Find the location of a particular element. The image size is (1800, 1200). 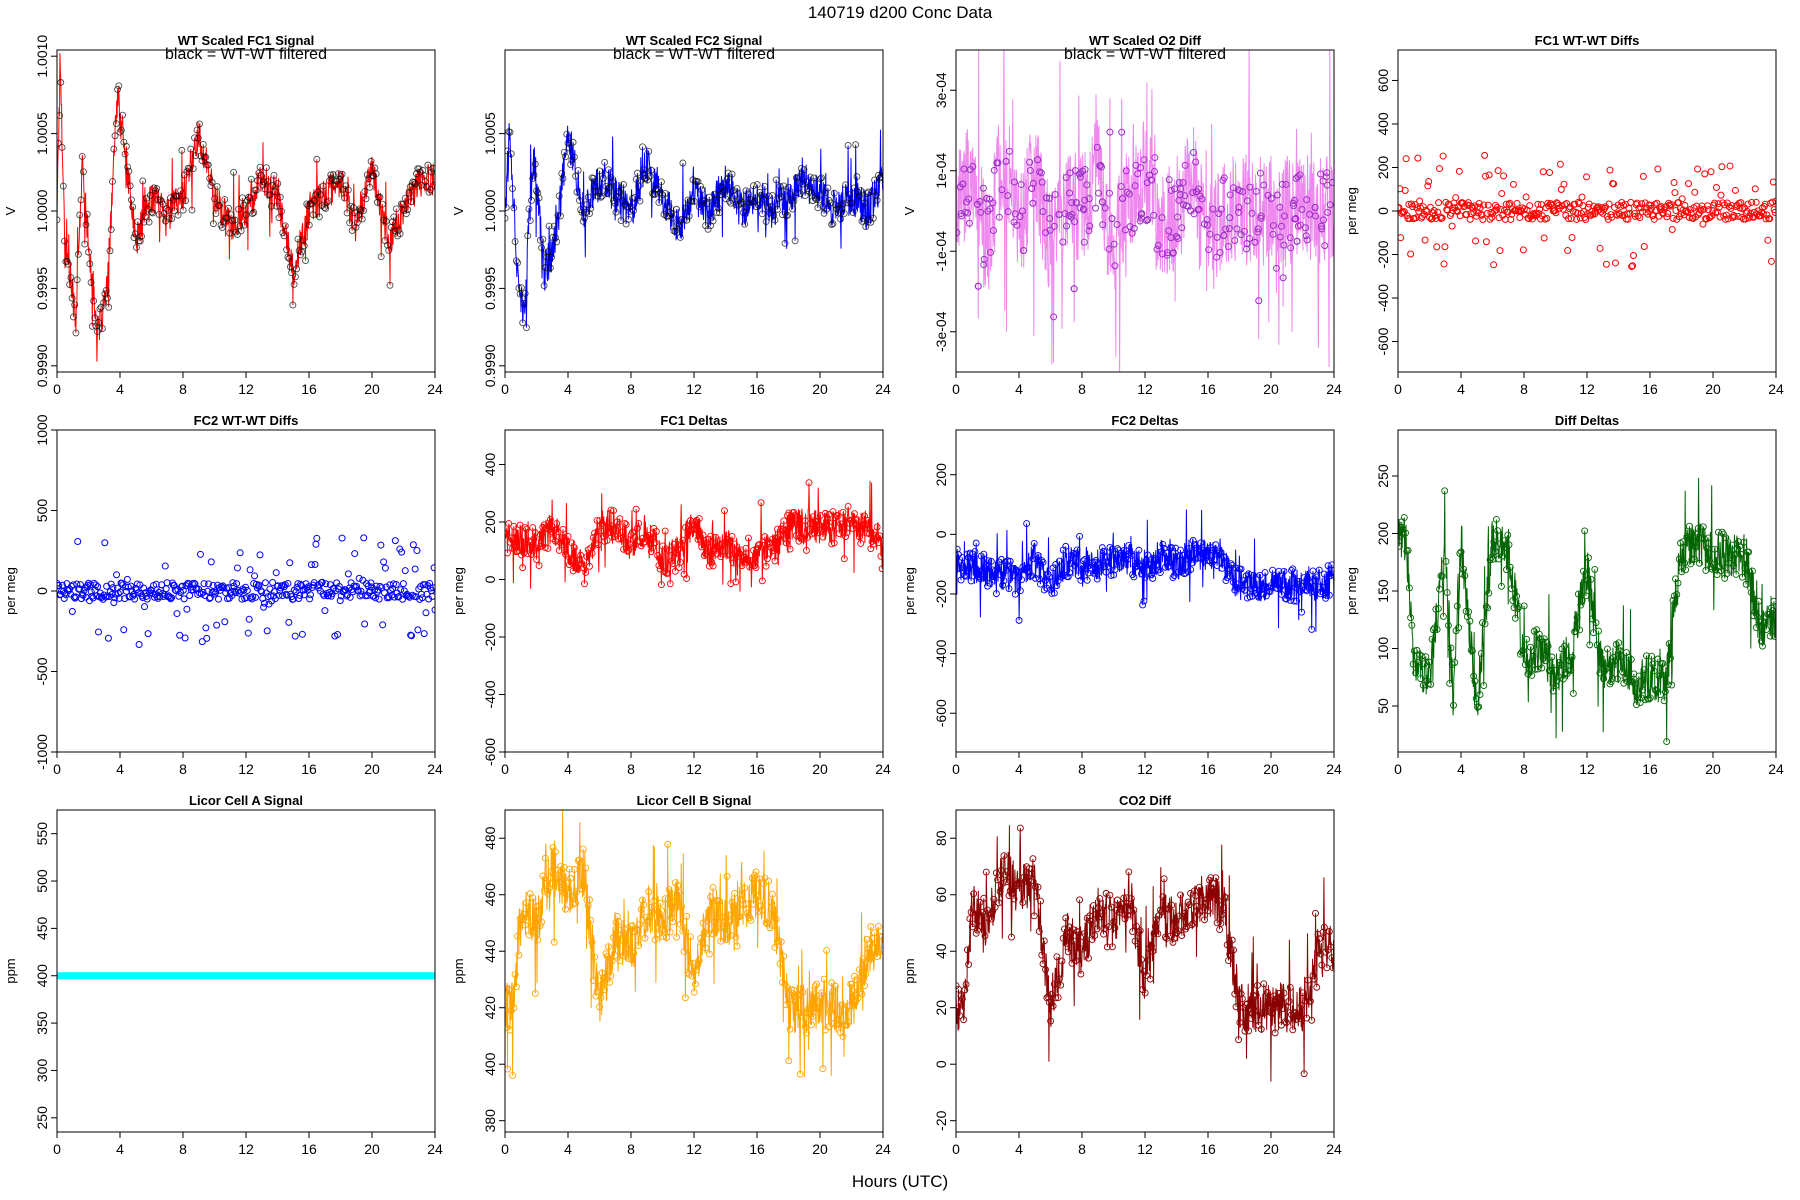

x-tick-label: 20 is located at coordinates (372, 1149).